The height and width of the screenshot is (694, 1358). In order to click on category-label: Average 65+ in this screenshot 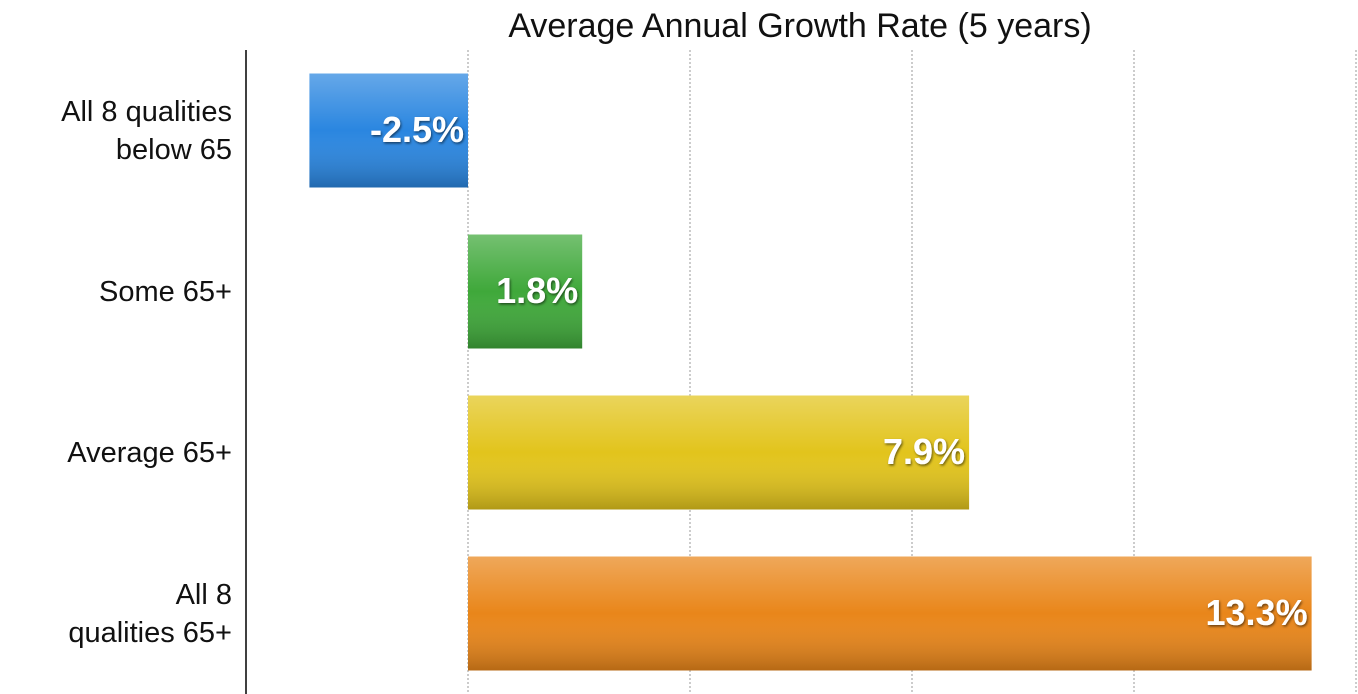, I will do `click(149, 452)`.